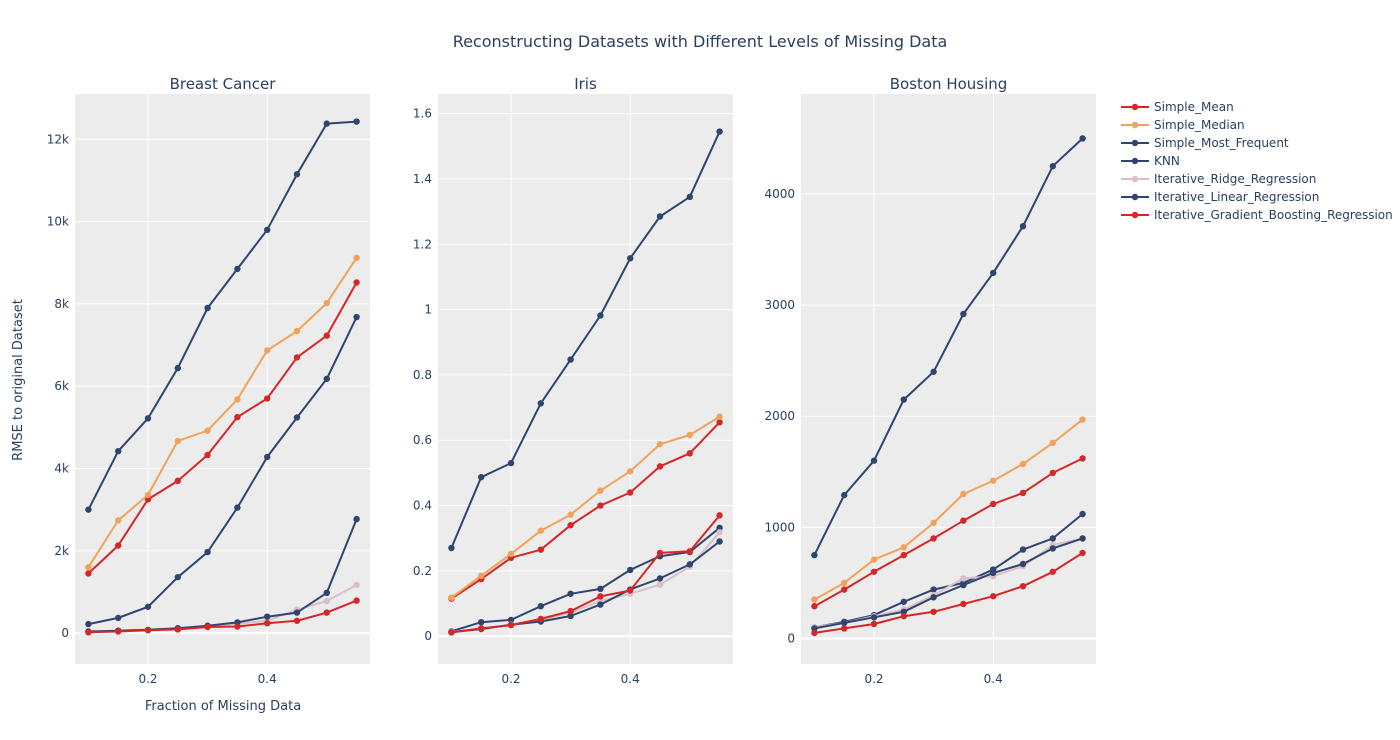 The image size is (1400, 740). I want to click on y-tick-label: 1.2, so click(422, 244).